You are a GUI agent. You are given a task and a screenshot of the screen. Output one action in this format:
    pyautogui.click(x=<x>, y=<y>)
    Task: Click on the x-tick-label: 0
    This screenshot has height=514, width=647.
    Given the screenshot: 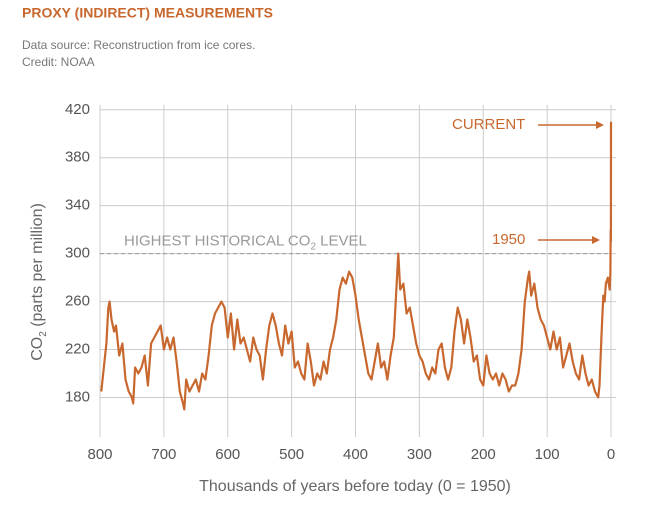 What is the action you would take?
    pyautogui.click(x=611, y=454)
    